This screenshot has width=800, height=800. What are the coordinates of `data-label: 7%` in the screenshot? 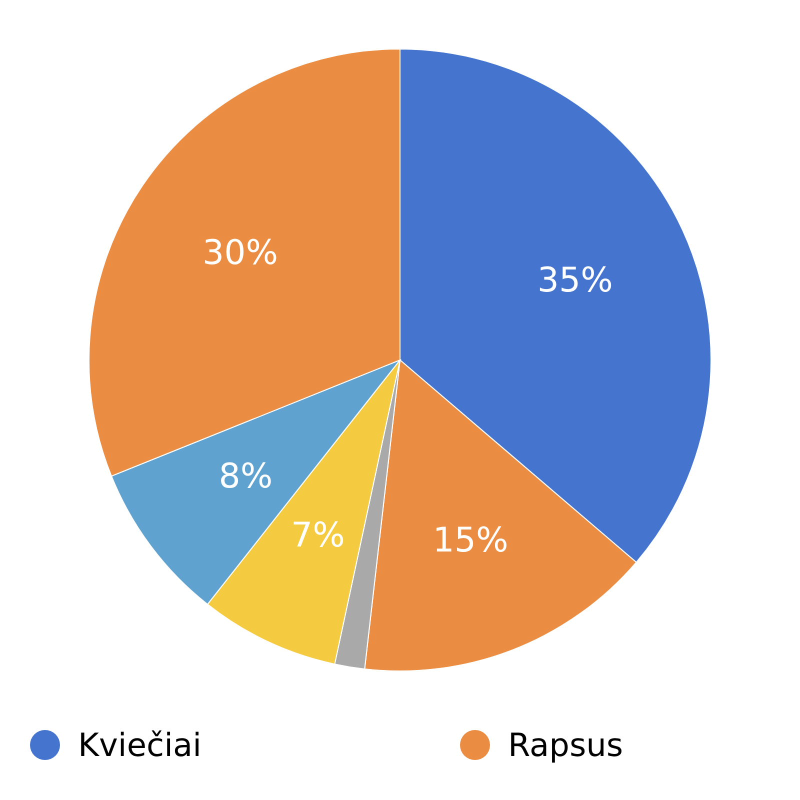 It's located at (317, 535).